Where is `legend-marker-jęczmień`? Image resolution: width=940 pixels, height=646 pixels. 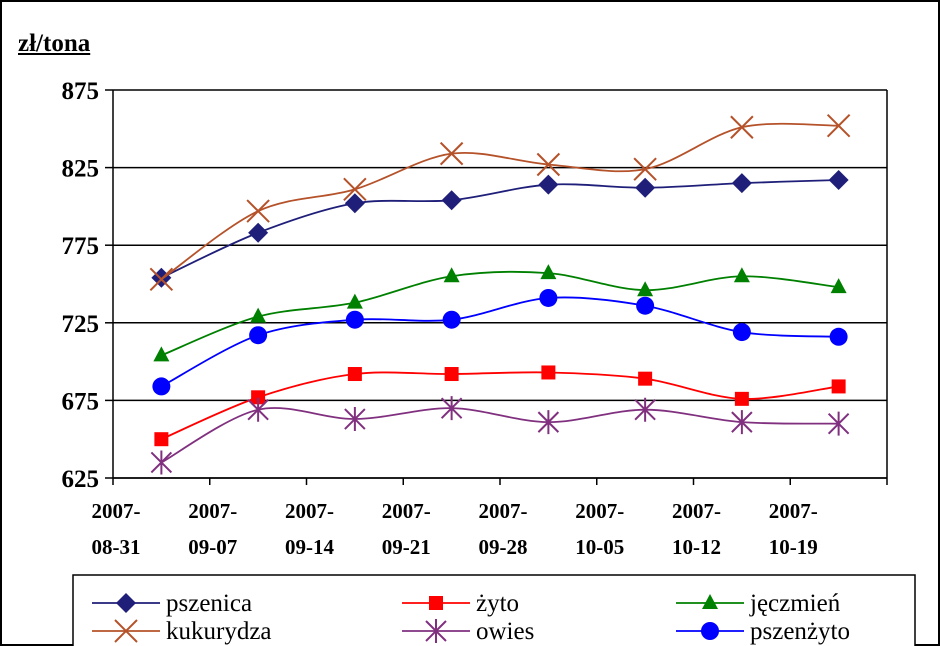 legend-marker-jęczmień is located at coordinates (710, 601).